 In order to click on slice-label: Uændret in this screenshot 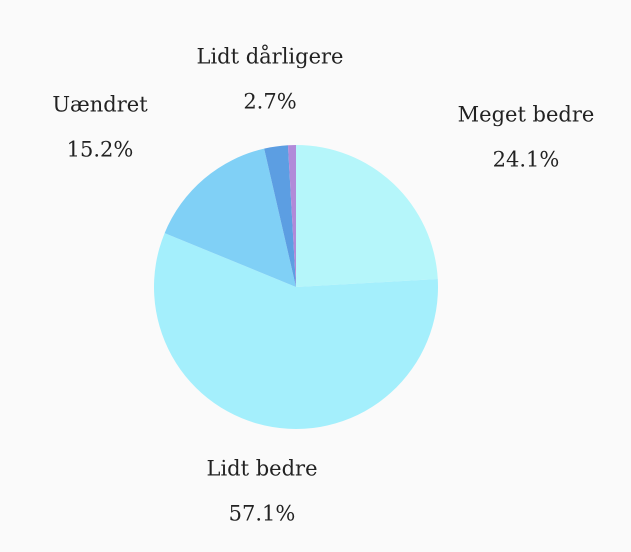, I will do `click(100, 105)`.